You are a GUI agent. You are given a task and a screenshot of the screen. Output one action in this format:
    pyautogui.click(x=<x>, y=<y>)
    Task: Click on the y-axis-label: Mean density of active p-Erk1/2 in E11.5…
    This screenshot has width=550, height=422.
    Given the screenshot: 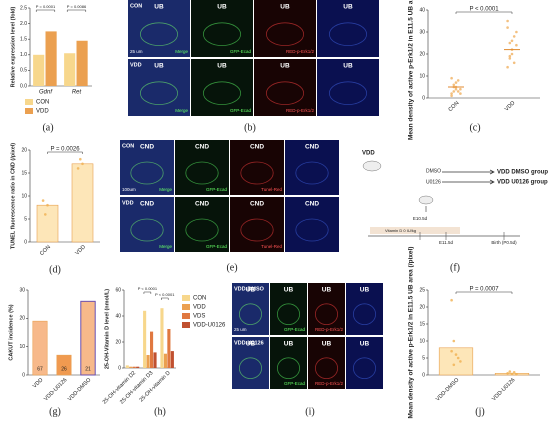 What is the action you would take?
    pyautogui.click(x=411, y=70)
    